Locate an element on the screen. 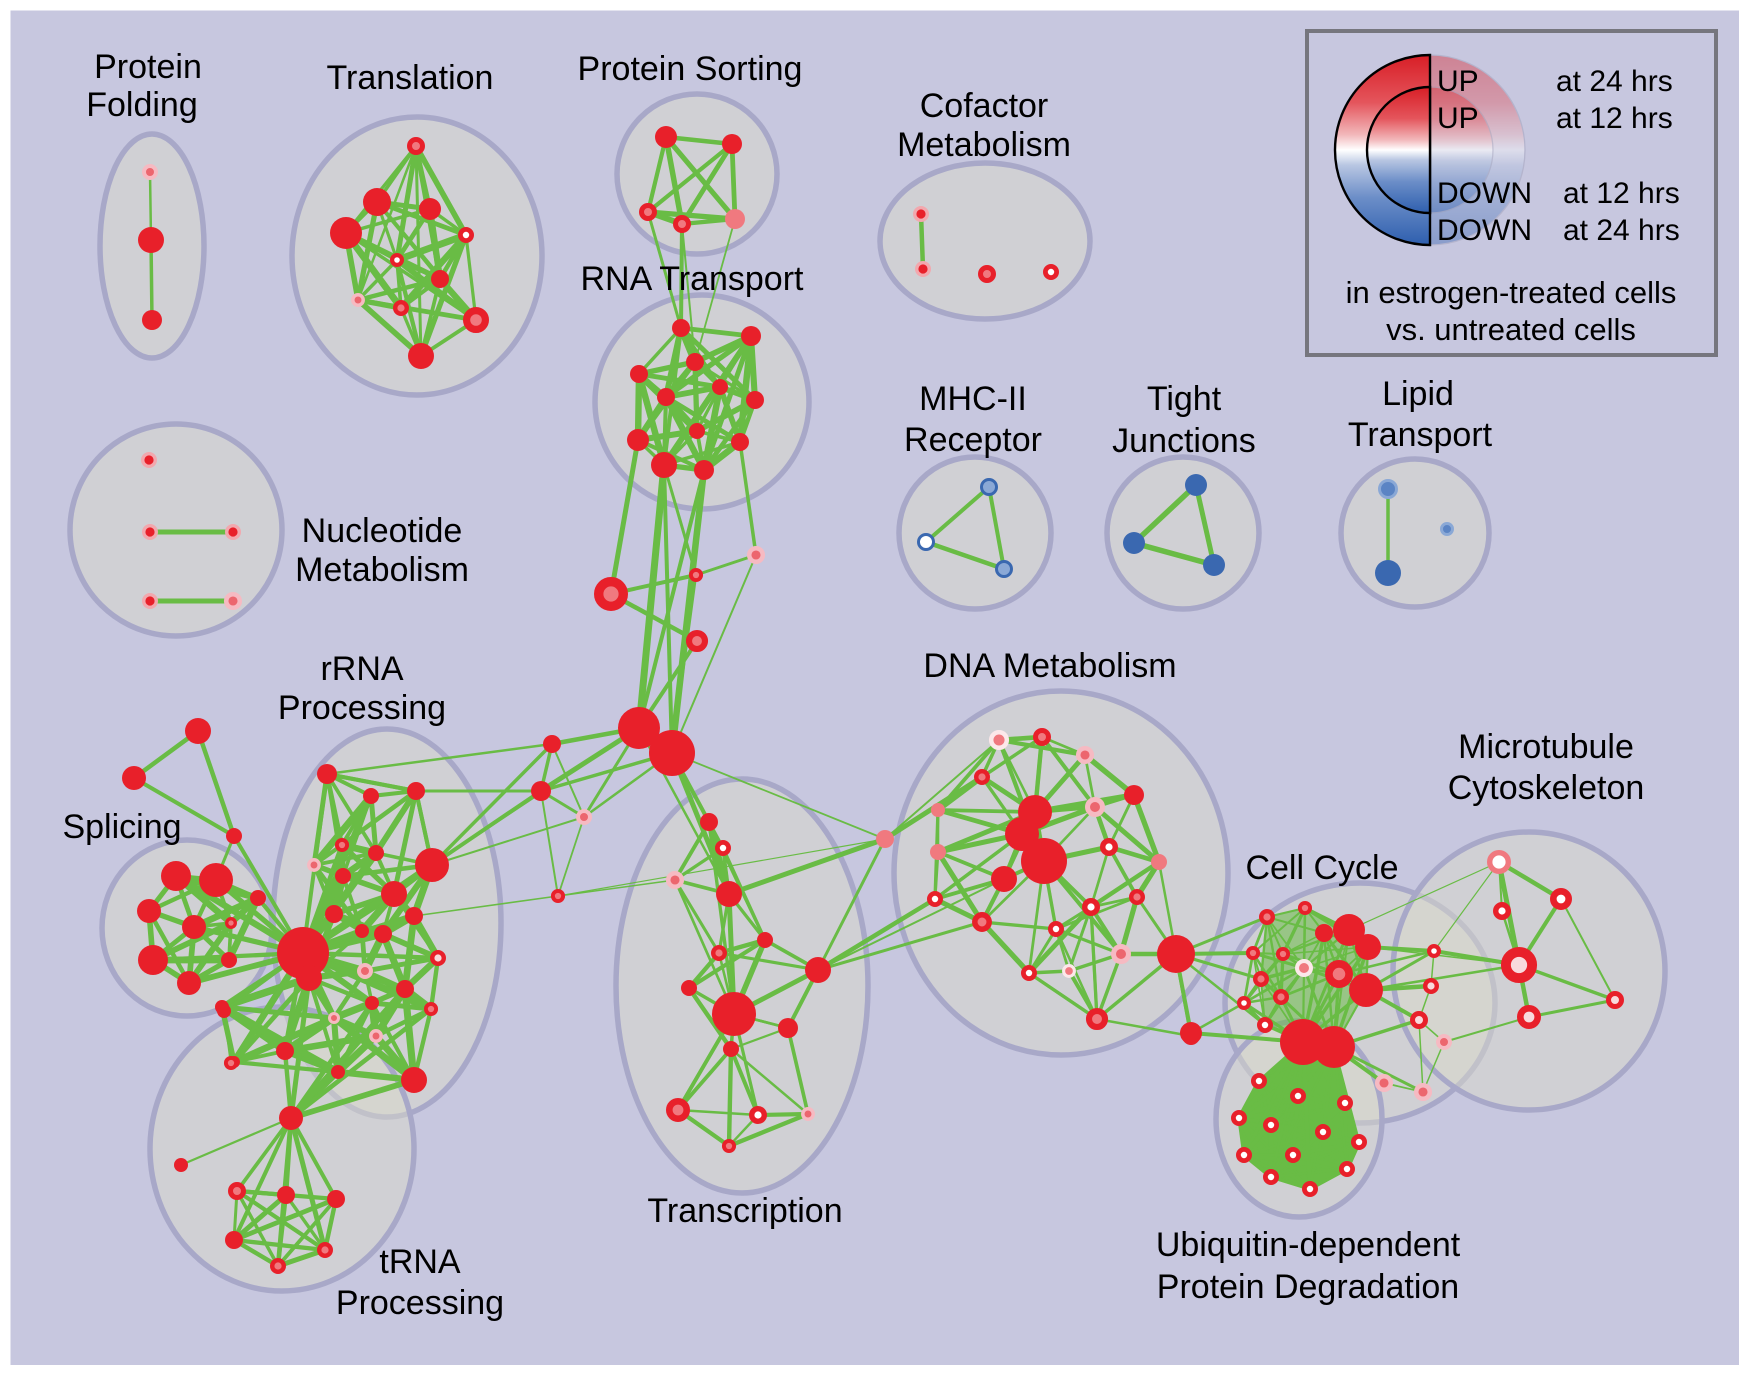  svg-text: Translation is located at coordinates (410, 78).